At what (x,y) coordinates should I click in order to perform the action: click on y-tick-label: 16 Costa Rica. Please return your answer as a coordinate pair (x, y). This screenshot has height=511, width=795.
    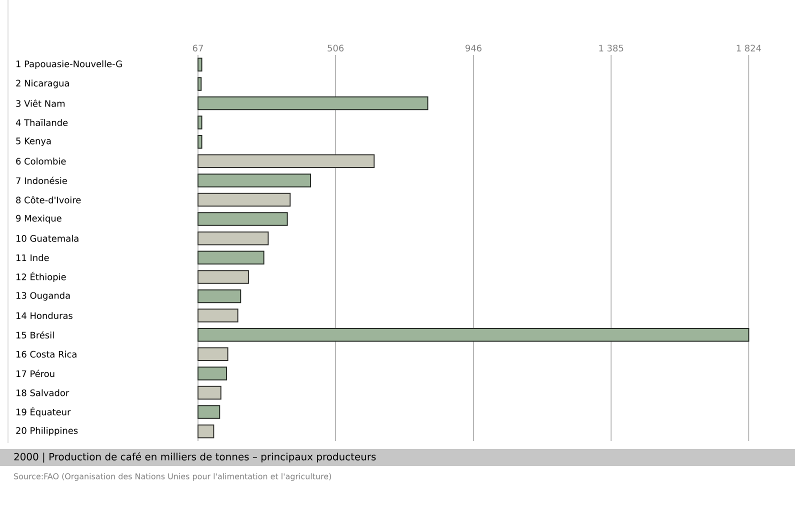
    Looking at the image, I should click on (46, 354).